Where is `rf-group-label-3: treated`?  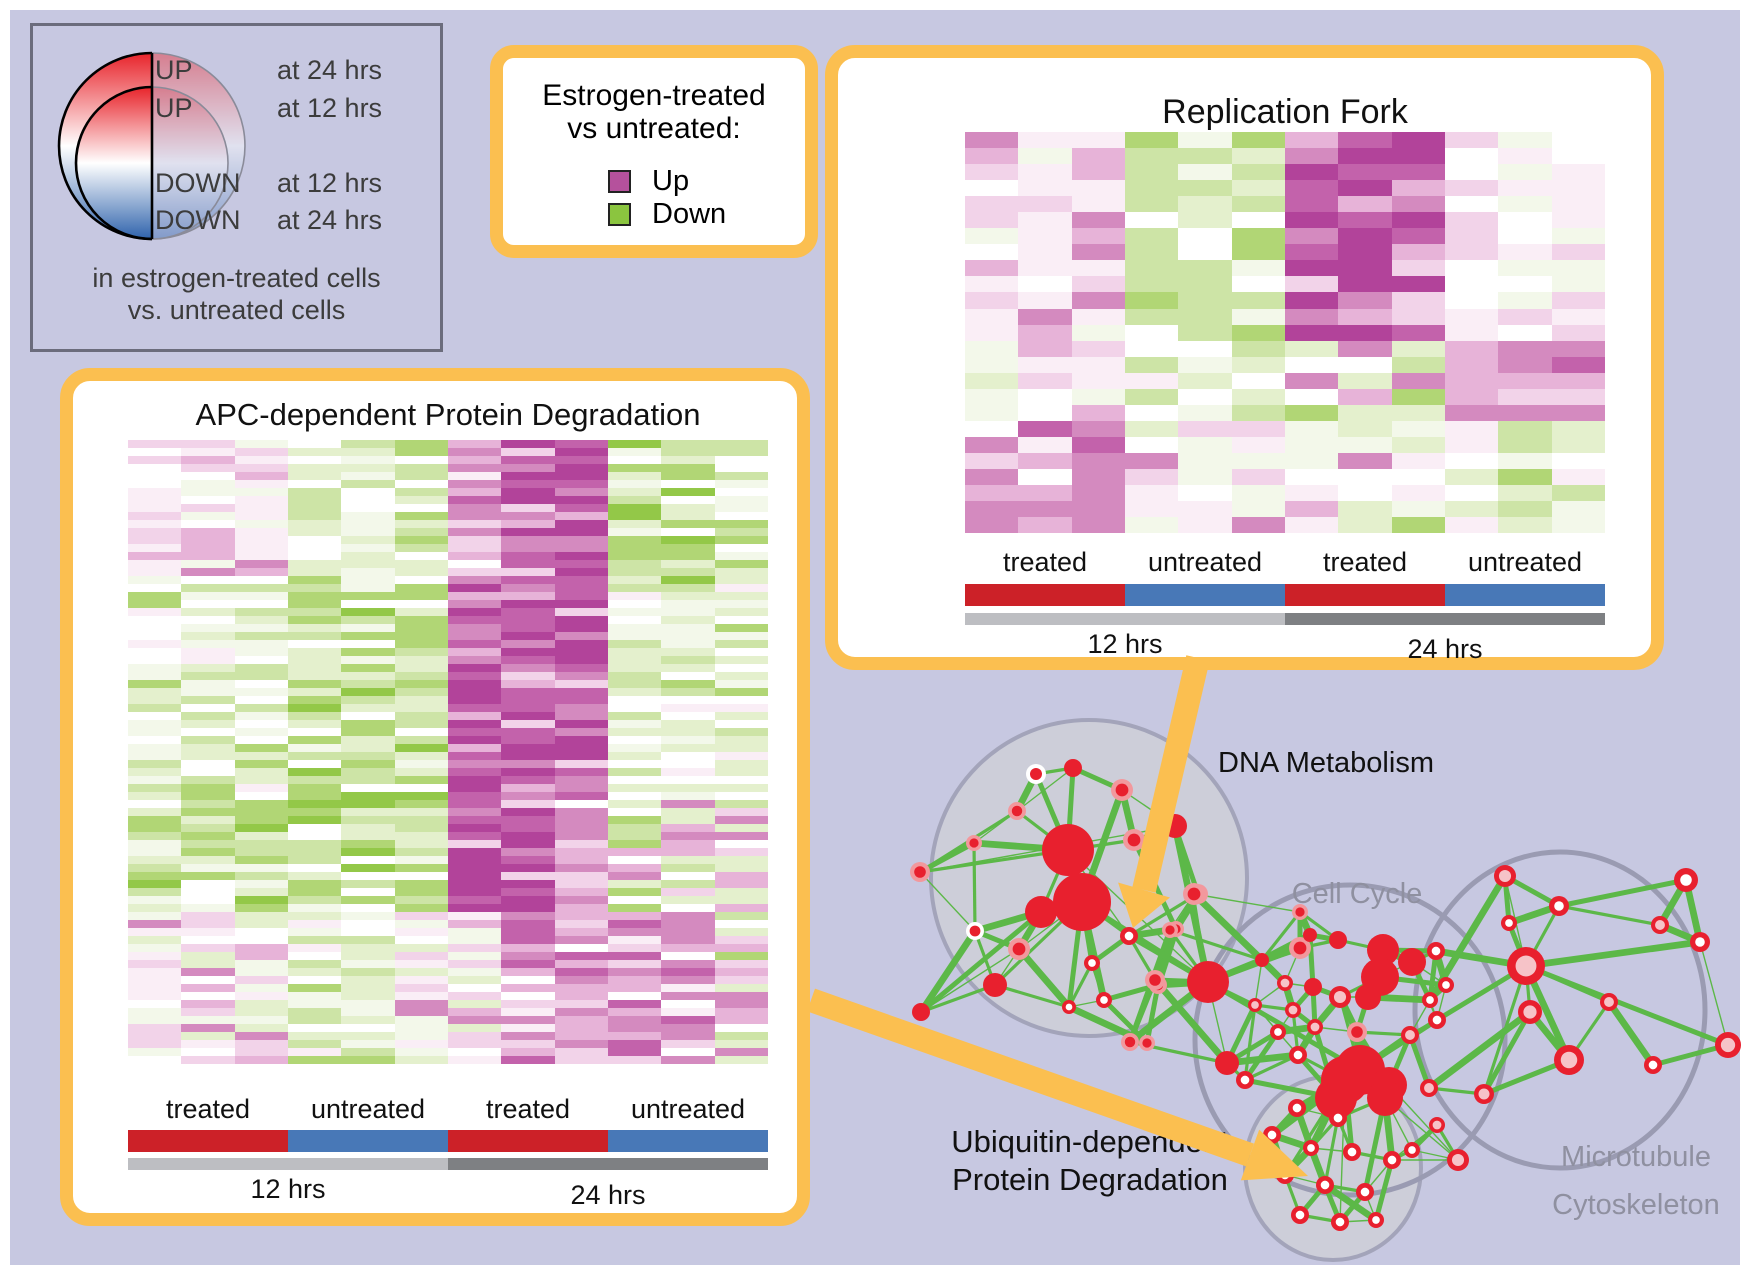
rf-group-label-3: treated is located at coordinates (1365, 562).